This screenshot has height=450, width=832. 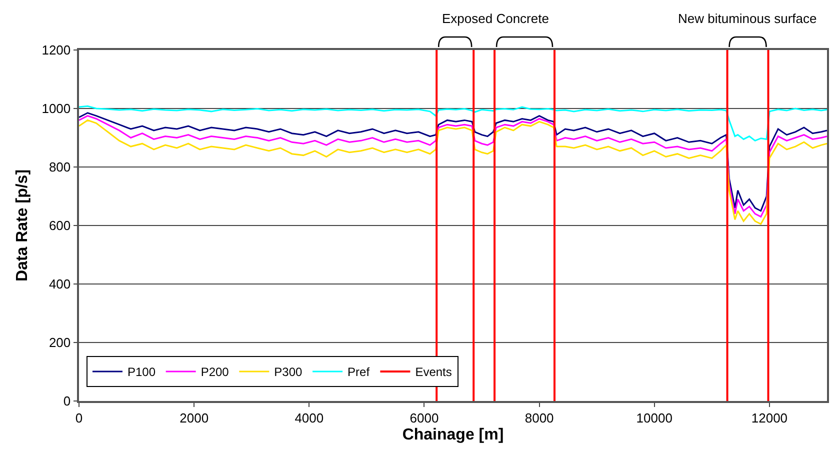 I want to click on y-tick-label: 0, so click(x=67, y=401).